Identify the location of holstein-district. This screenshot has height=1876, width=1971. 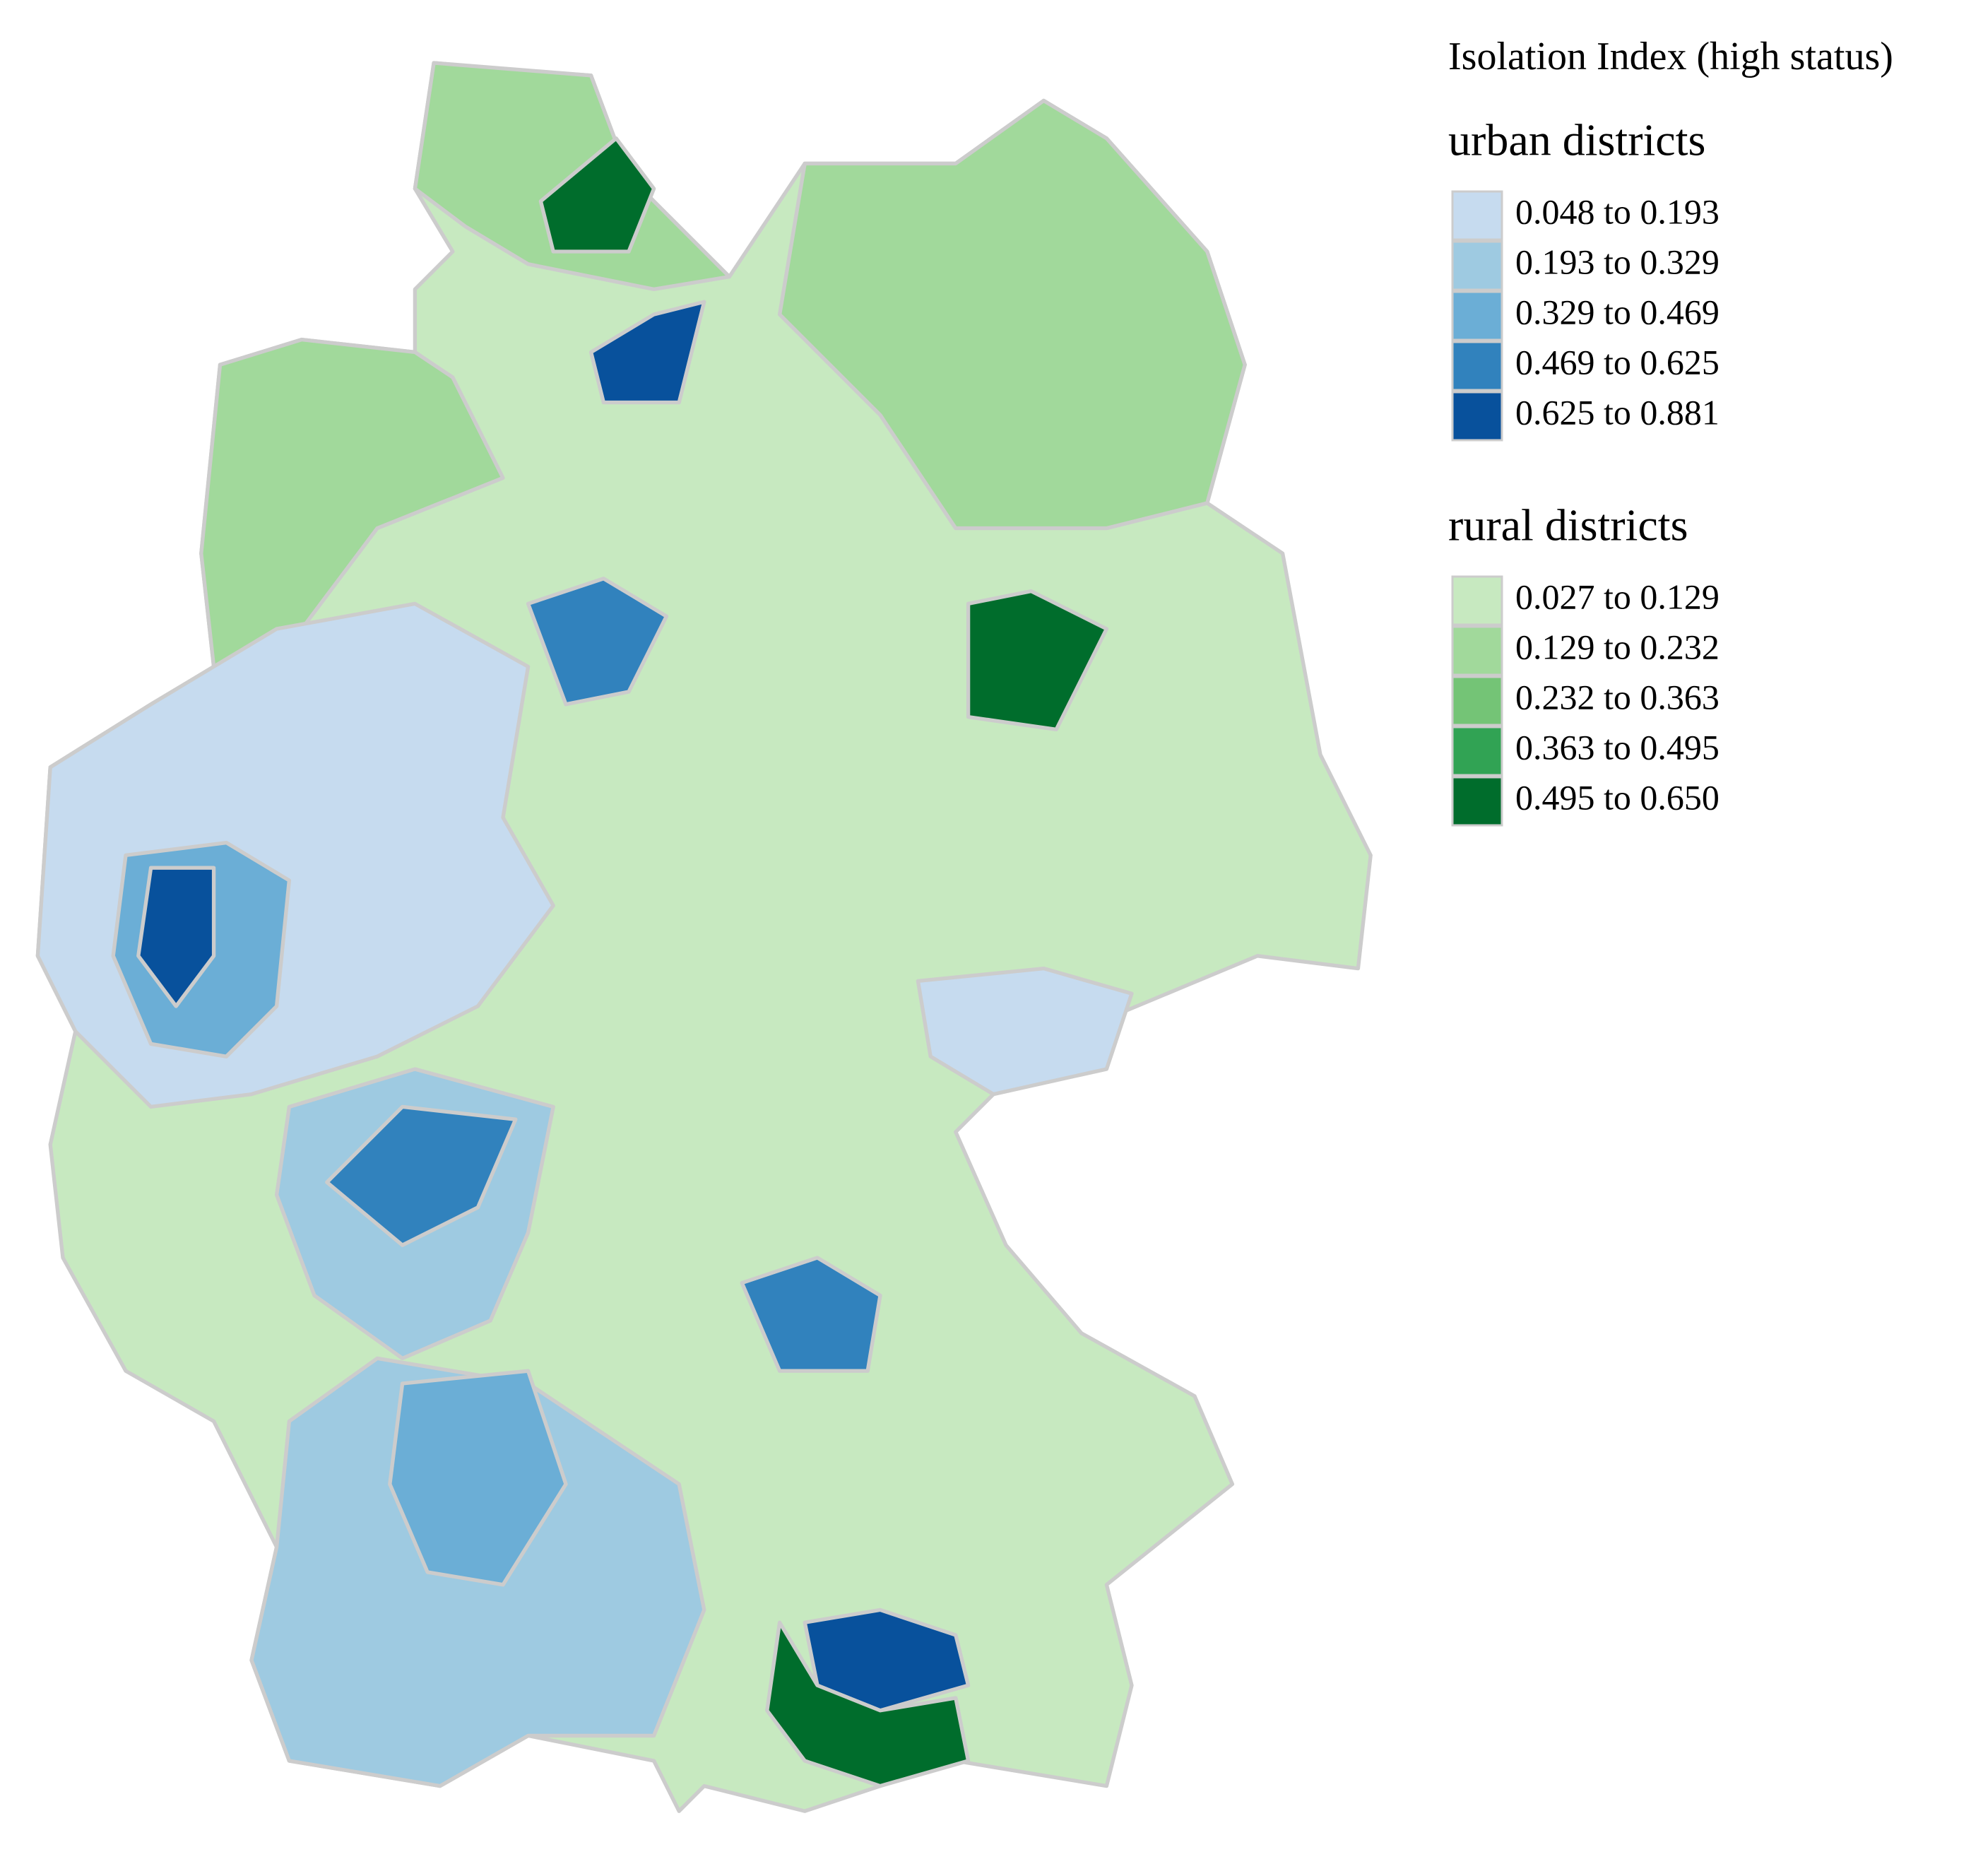
(597, 195).